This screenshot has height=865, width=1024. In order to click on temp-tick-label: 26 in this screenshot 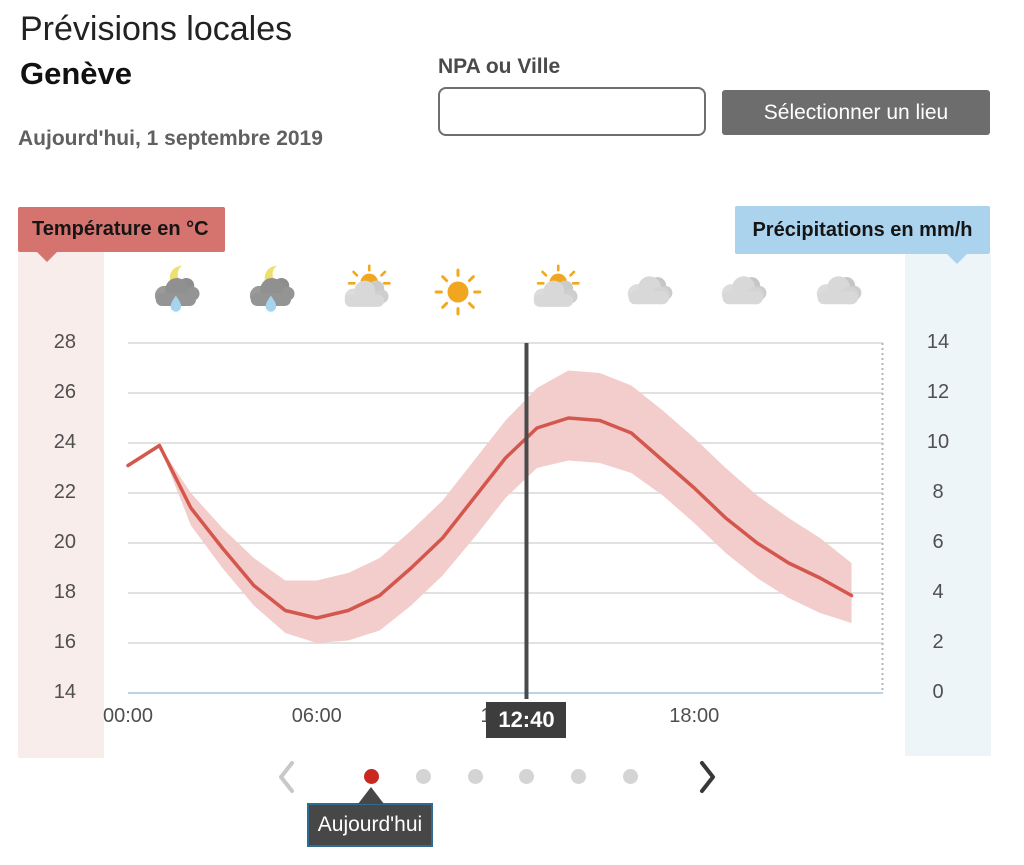, I will do `click(64, 392)`.